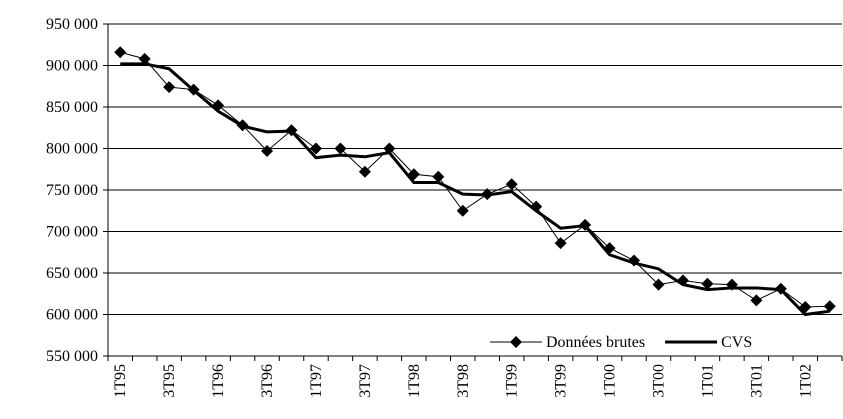 The width and height of the screenshot is (843, 419). What do you see at coordinates (72, 149) in the screenshot?
I see `y-tick-label: 800 000` at bounding box center [72, 149].